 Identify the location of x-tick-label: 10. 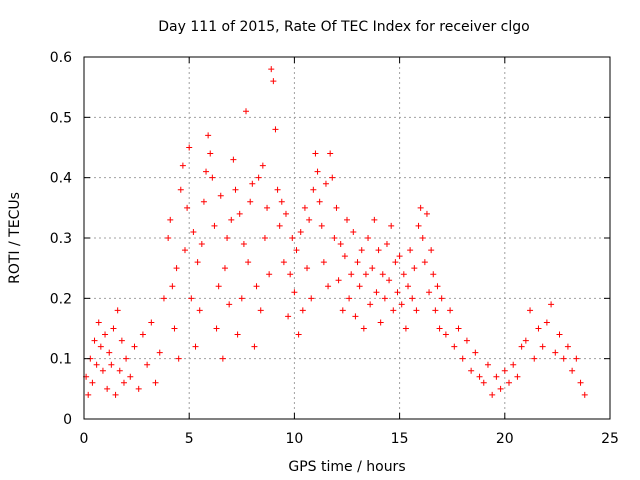
(294, 439).